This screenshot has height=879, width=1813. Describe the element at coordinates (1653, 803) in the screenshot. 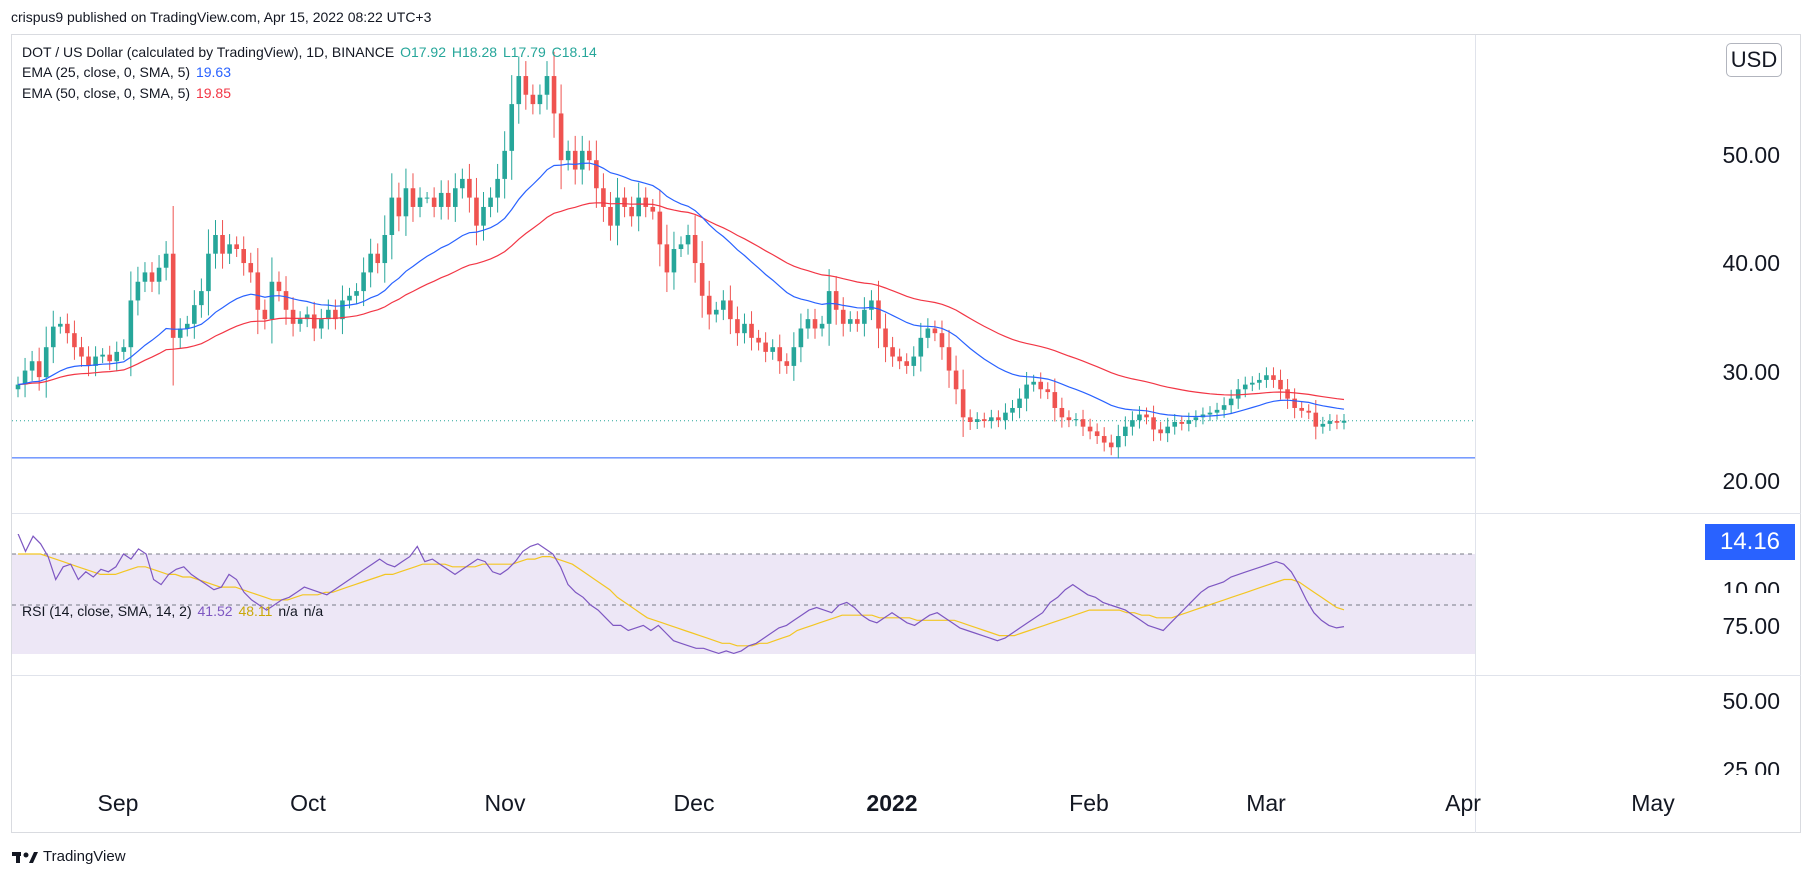

I see `time-label: May` at that location.